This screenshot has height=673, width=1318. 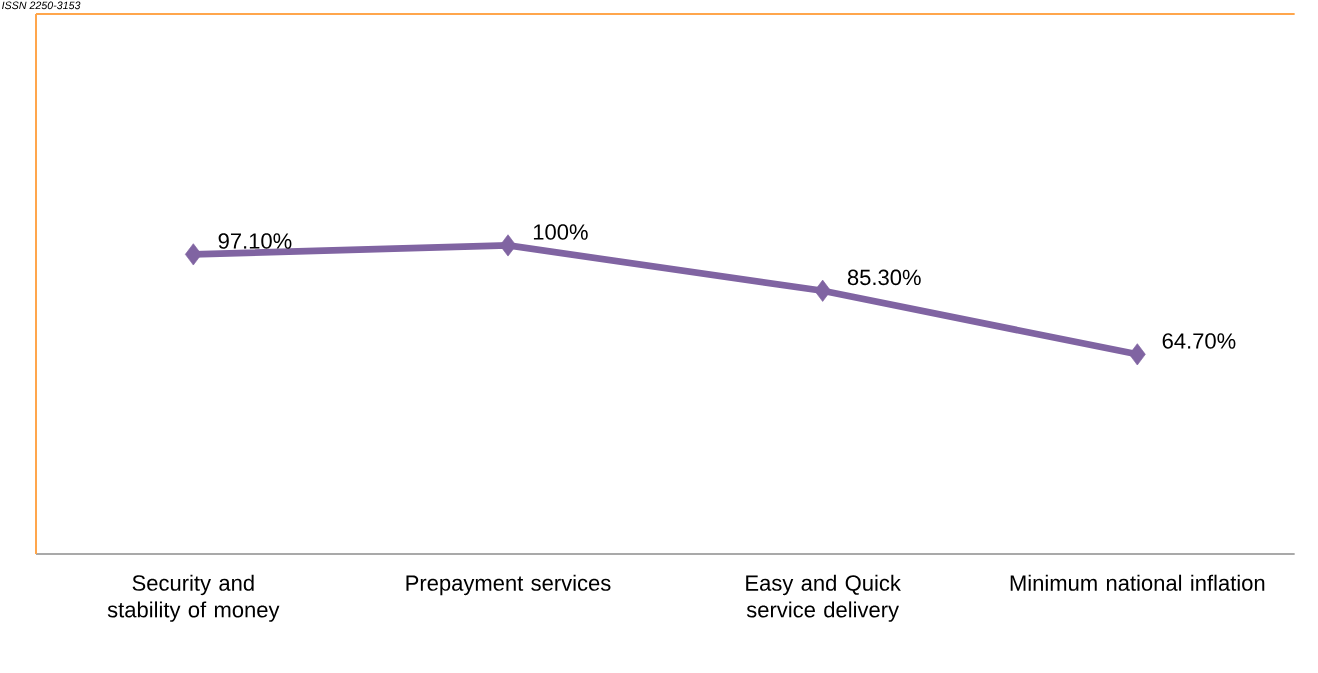 I want to click on data-label: 85.30%, so click(x=884, y=277).